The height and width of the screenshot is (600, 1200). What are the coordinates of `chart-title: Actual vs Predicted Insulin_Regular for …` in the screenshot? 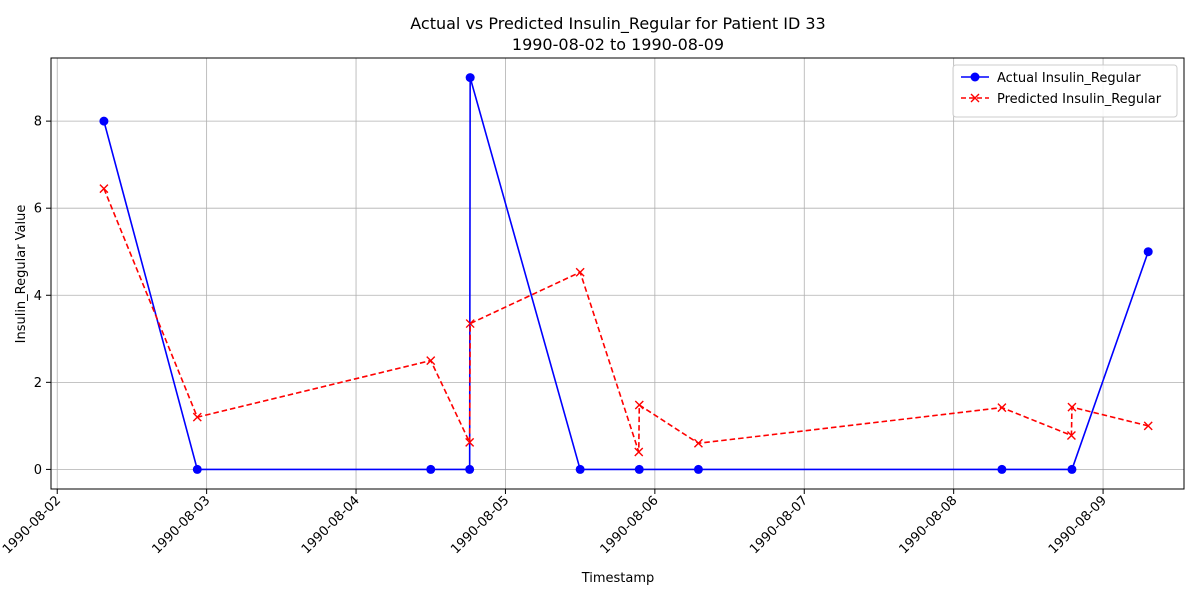 It's located at (617, 24).